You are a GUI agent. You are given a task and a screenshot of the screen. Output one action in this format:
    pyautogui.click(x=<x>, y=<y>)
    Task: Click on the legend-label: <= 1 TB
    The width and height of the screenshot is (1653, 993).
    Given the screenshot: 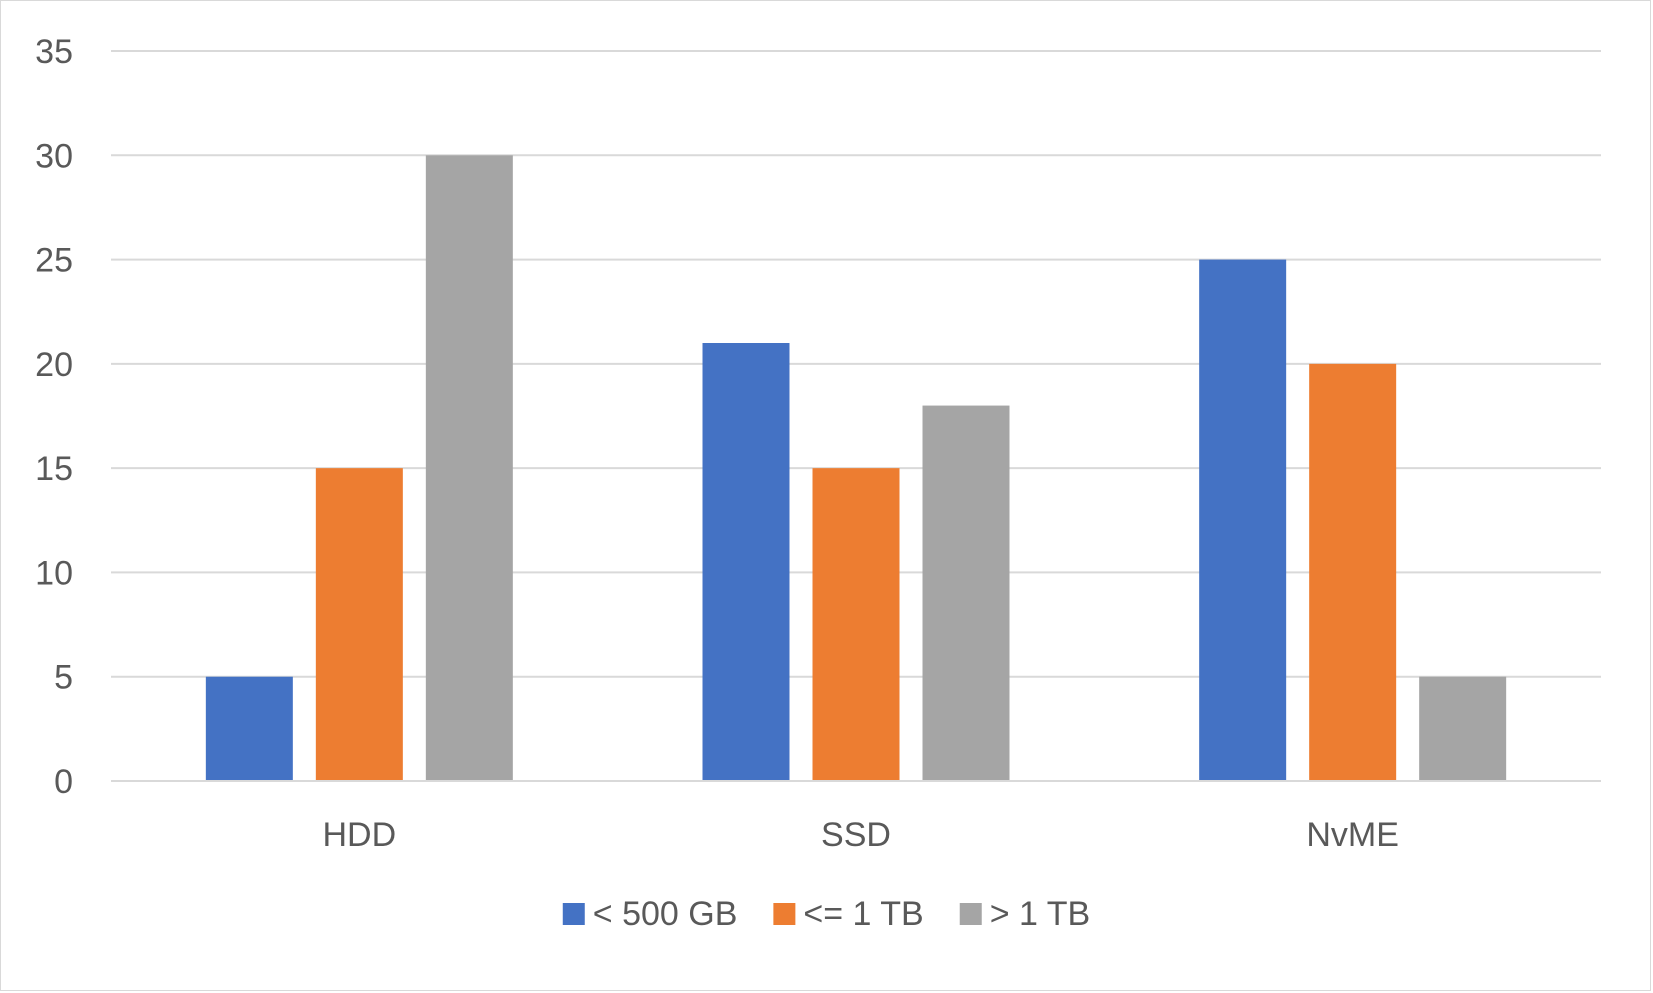 What is the action you would take?
    pyautogui.click(x=863, y=914)
    